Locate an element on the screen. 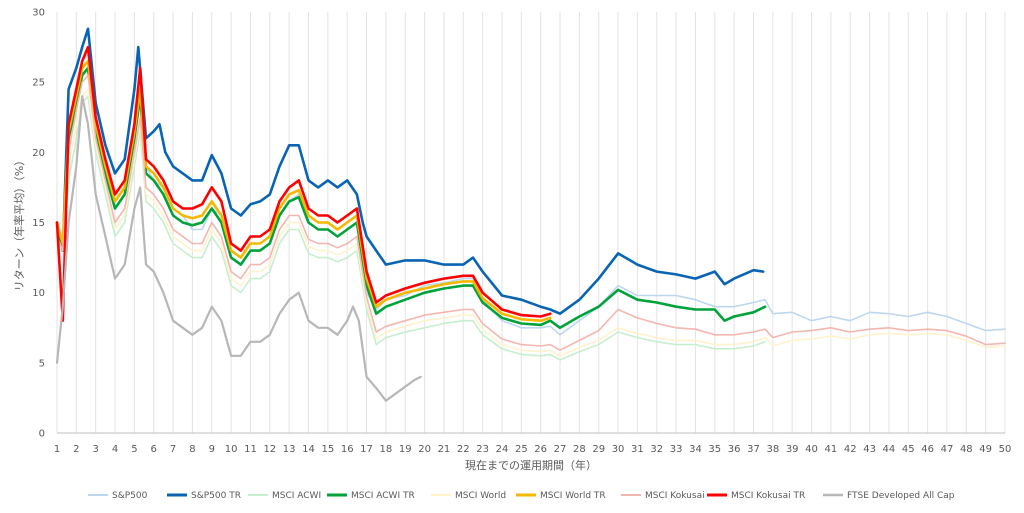 The width and height of the screenshot is (1024, 513). x-tick-label: 6 is located at coordinates (154, 449).